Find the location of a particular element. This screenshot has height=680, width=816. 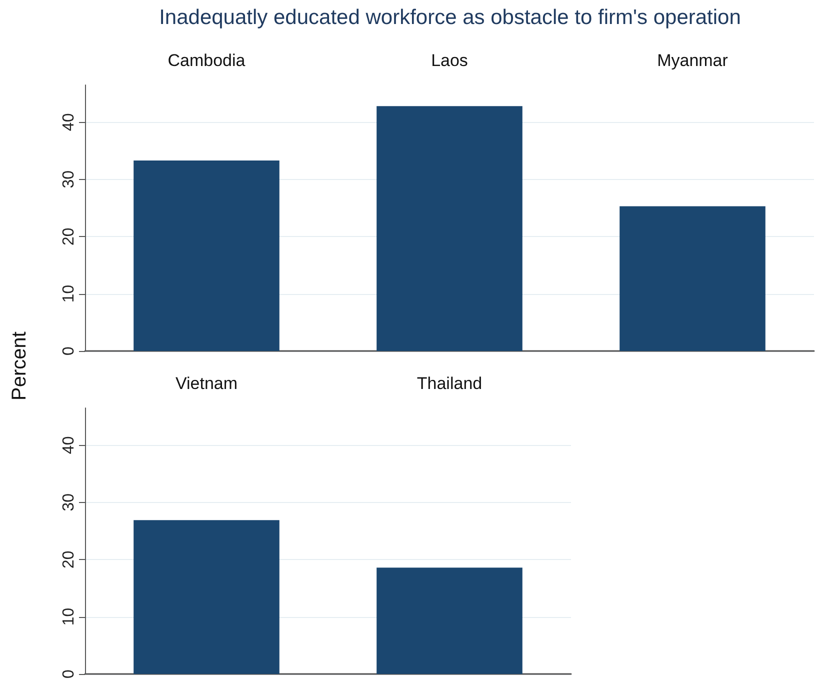

x-tick-label: Myanmar is located at coordinates (692, 60).